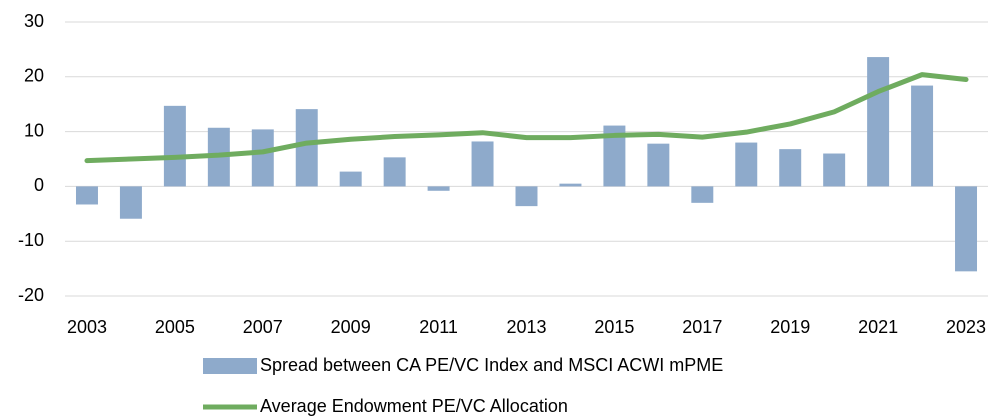  I want to click on x-tick-label: 2019, so click(790, 327).